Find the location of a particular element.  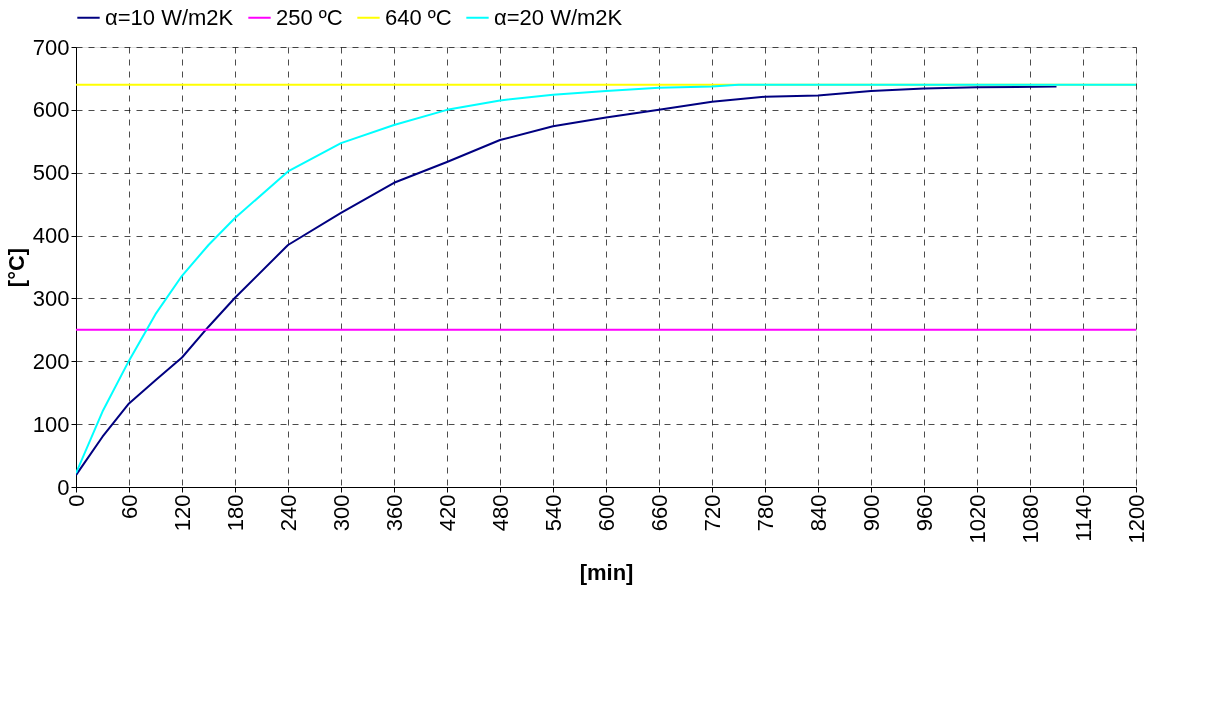

x-tick-label: 420 is located at coordinates (447, 513).